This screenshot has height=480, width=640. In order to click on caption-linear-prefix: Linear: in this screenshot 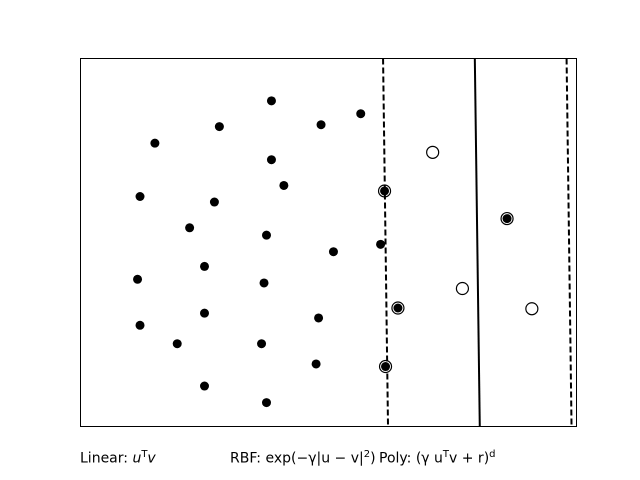, I will do `click(106, 458)`.